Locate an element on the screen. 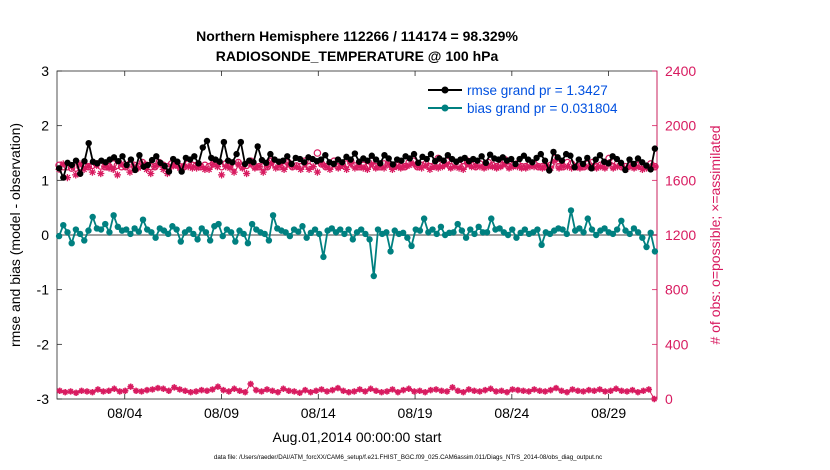 The height and width of the screenshot is (470, 830). y-axis-left-label: rmse and bias (model - observation) is located at coordinates (15, 235).